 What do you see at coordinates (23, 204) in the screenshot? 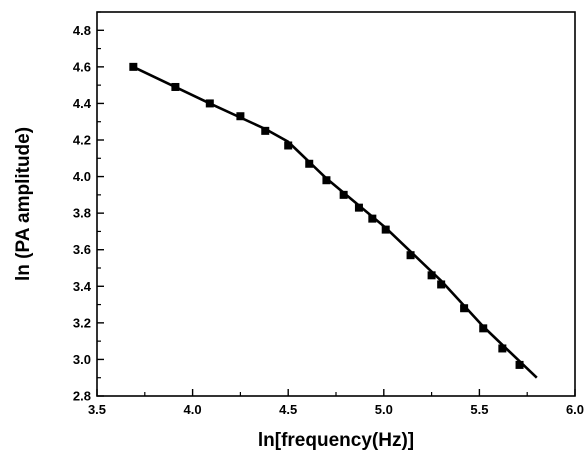
I see `y-axis-title: ln (PA amplitude)` at bounding box center [23, 204].